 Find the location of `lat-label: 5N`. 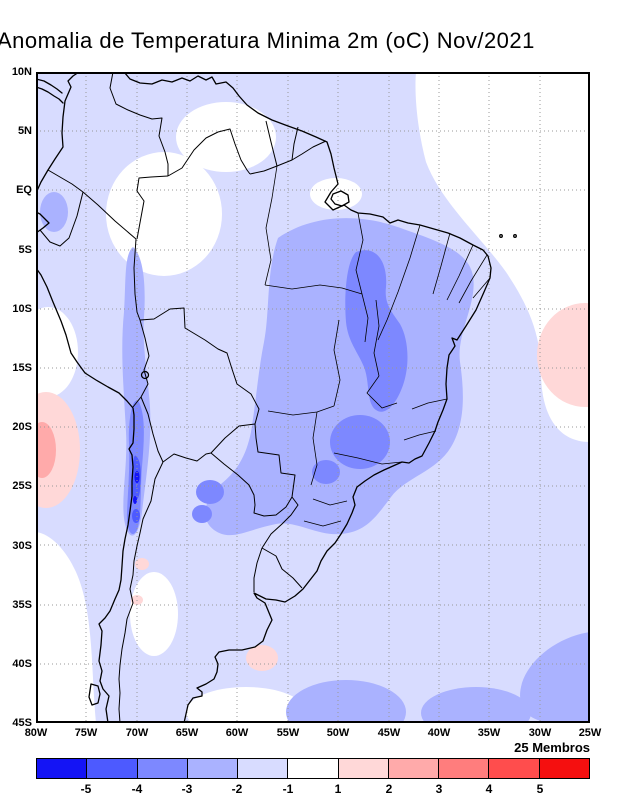

lat-label: 5N is located at coordinates (24, 131).